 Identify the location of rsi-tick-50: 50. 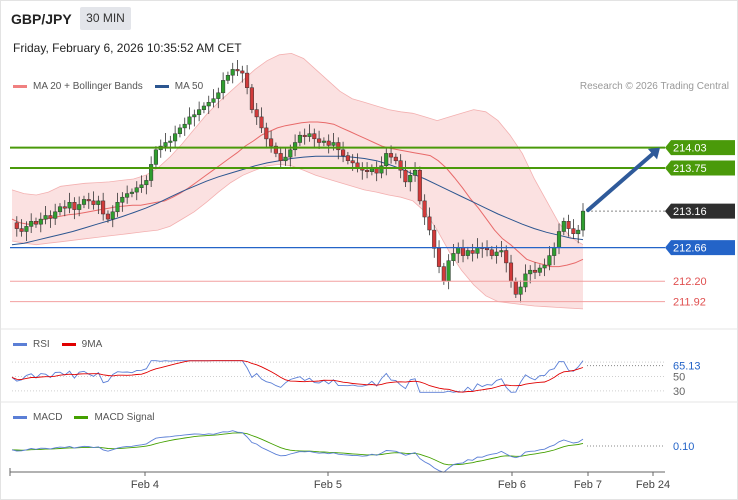
(679, 378).